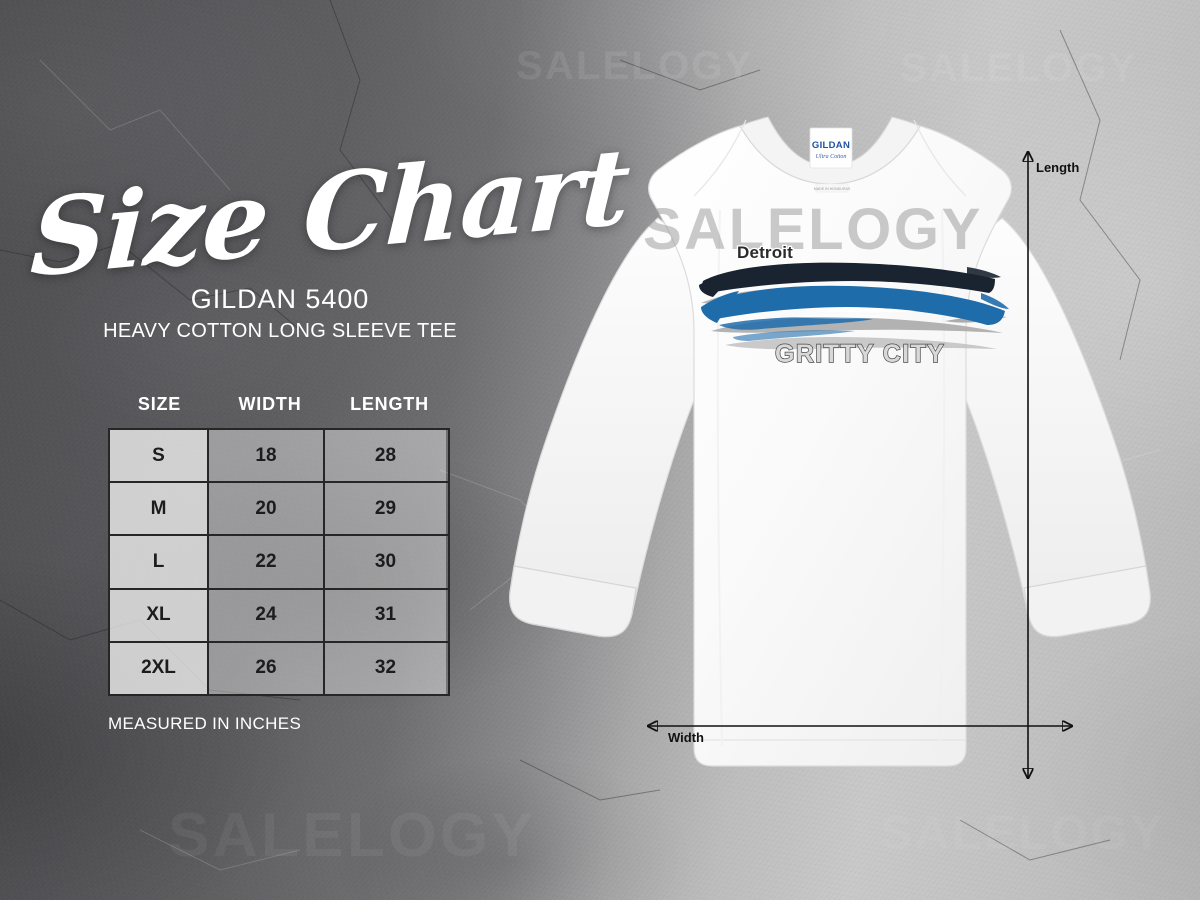  I want to click on watermark-background-top-right: SALELOGY, so click(1019, 68).